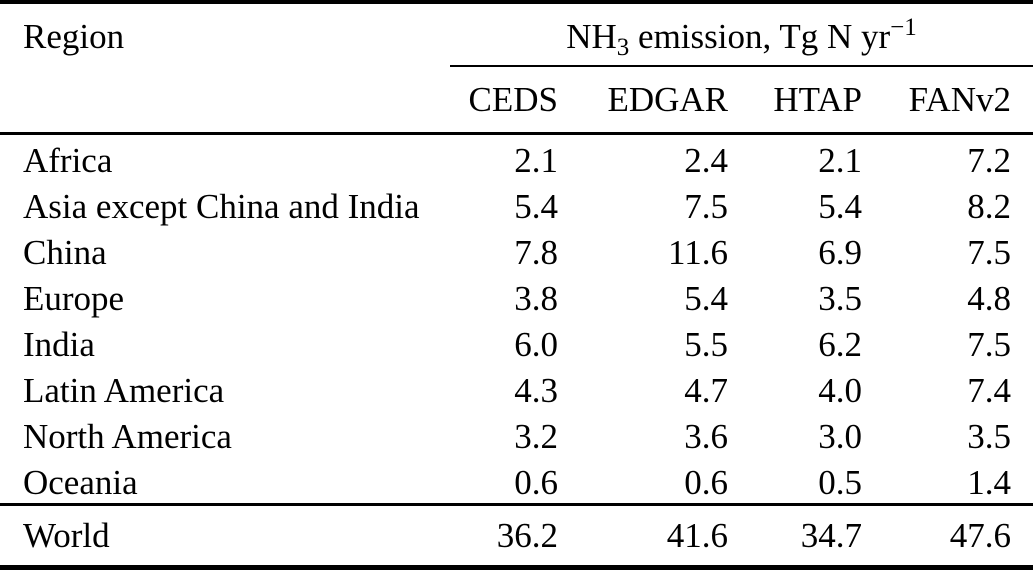 The width and height of the screenshot is (1033, 570). Describe the element at coordinates (68, 160) in the screenshot. I see `region-cell: Africa` at that location.